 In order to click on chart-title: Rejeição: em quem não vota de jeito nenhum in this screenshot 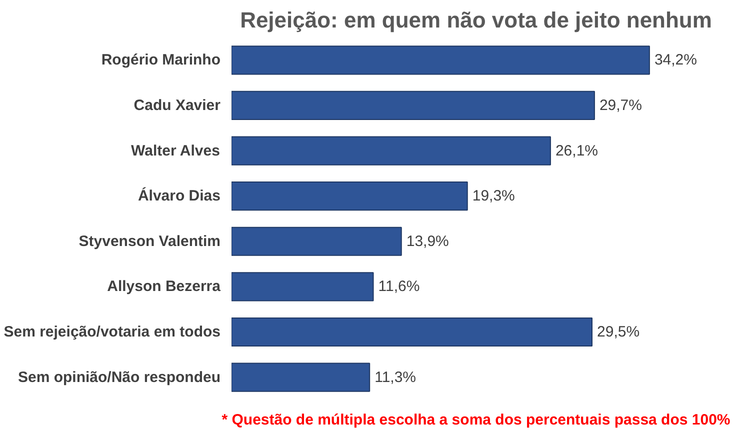, I will do `click(476, 20)`.